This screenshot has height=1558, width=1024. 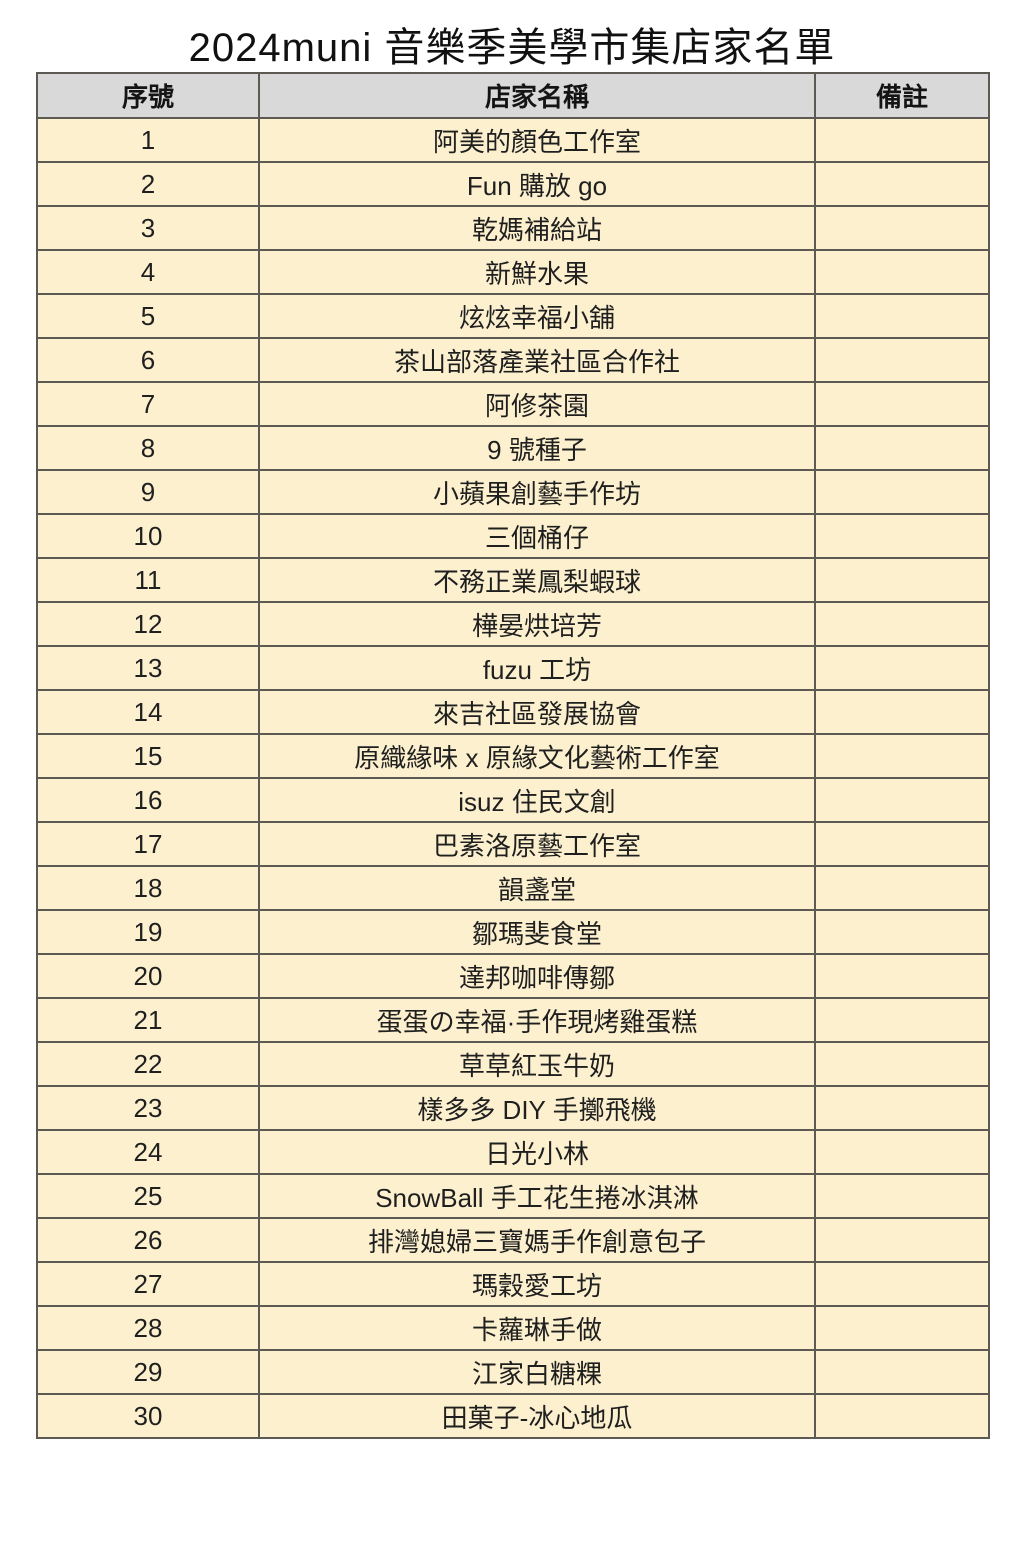 What do you see at coordinates (148, 844) in the screenshot?
I see `row-number-cell: 17` at bounding box center [148, 844].